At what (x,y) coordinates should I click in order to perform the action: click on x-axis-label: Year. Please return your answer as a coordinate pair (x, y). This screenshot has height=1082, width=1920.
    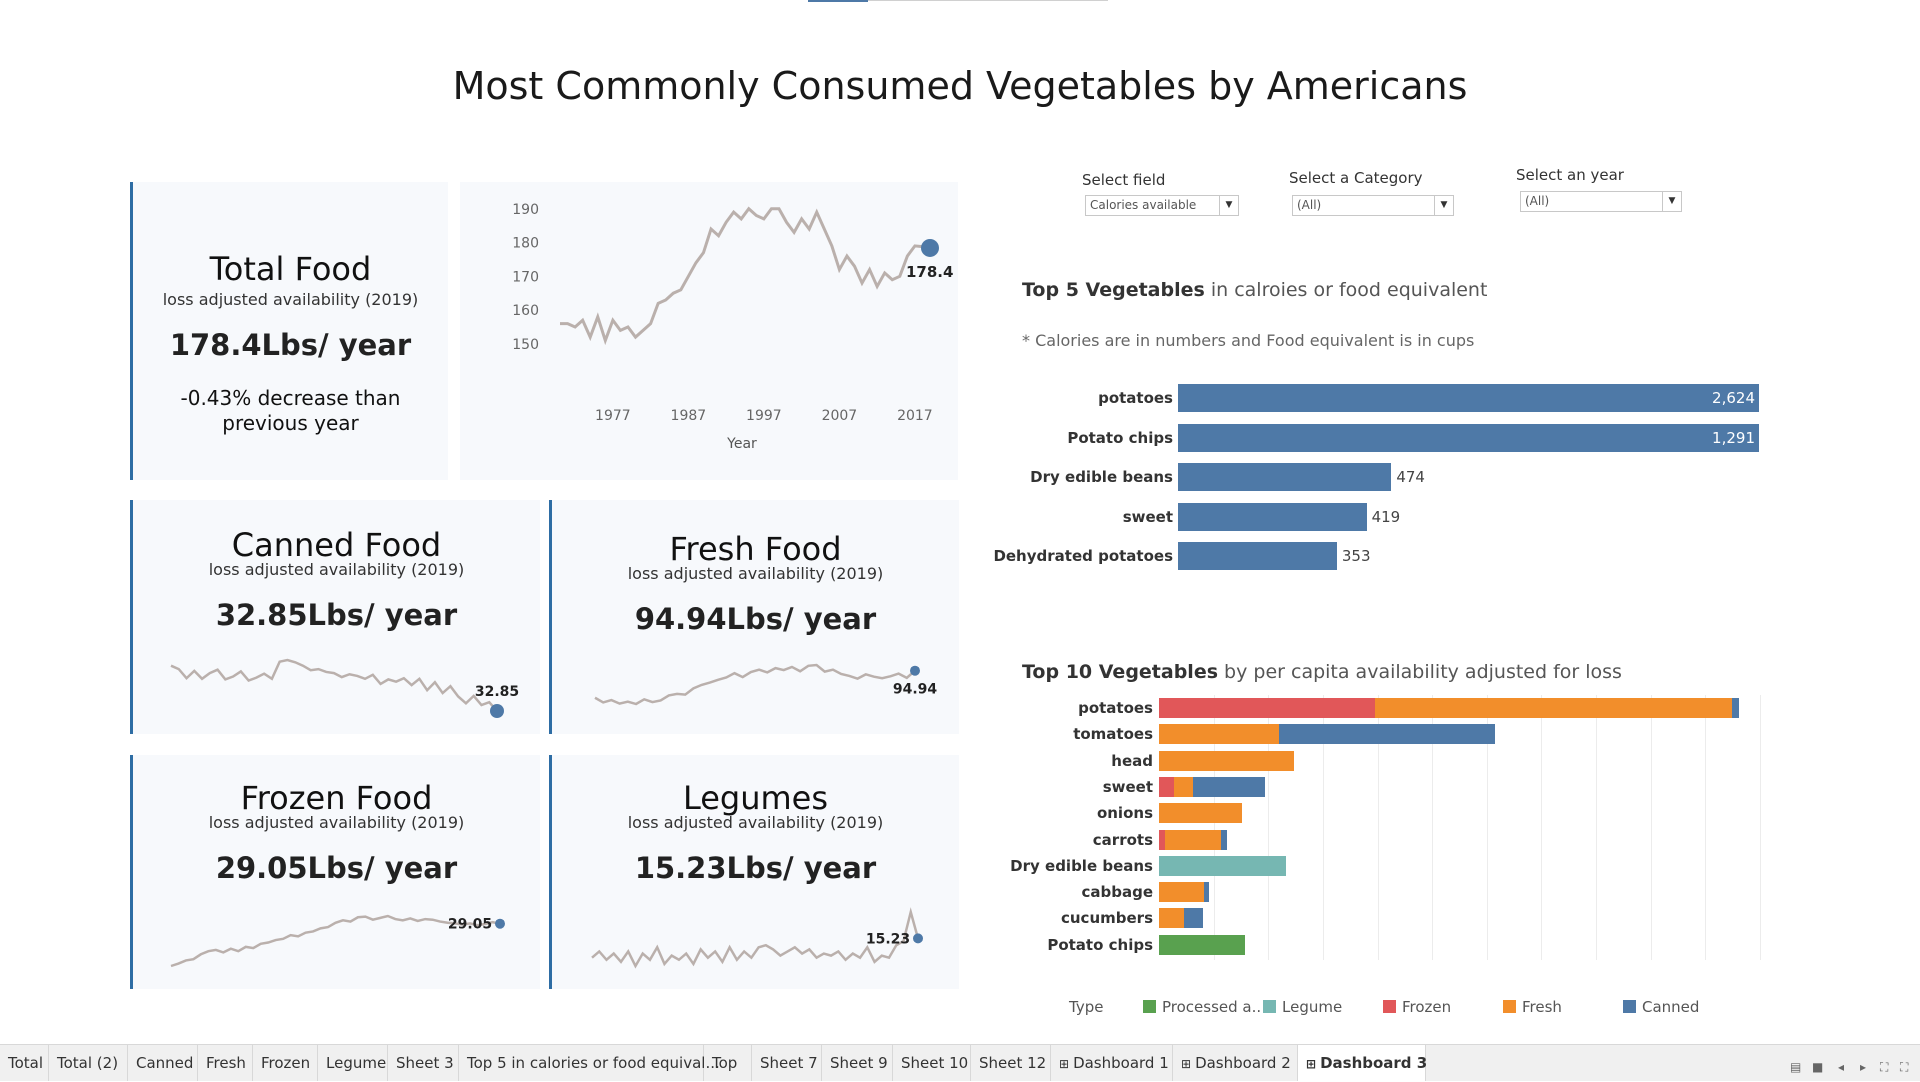
    Looking at the image, I should click on (741, 444).